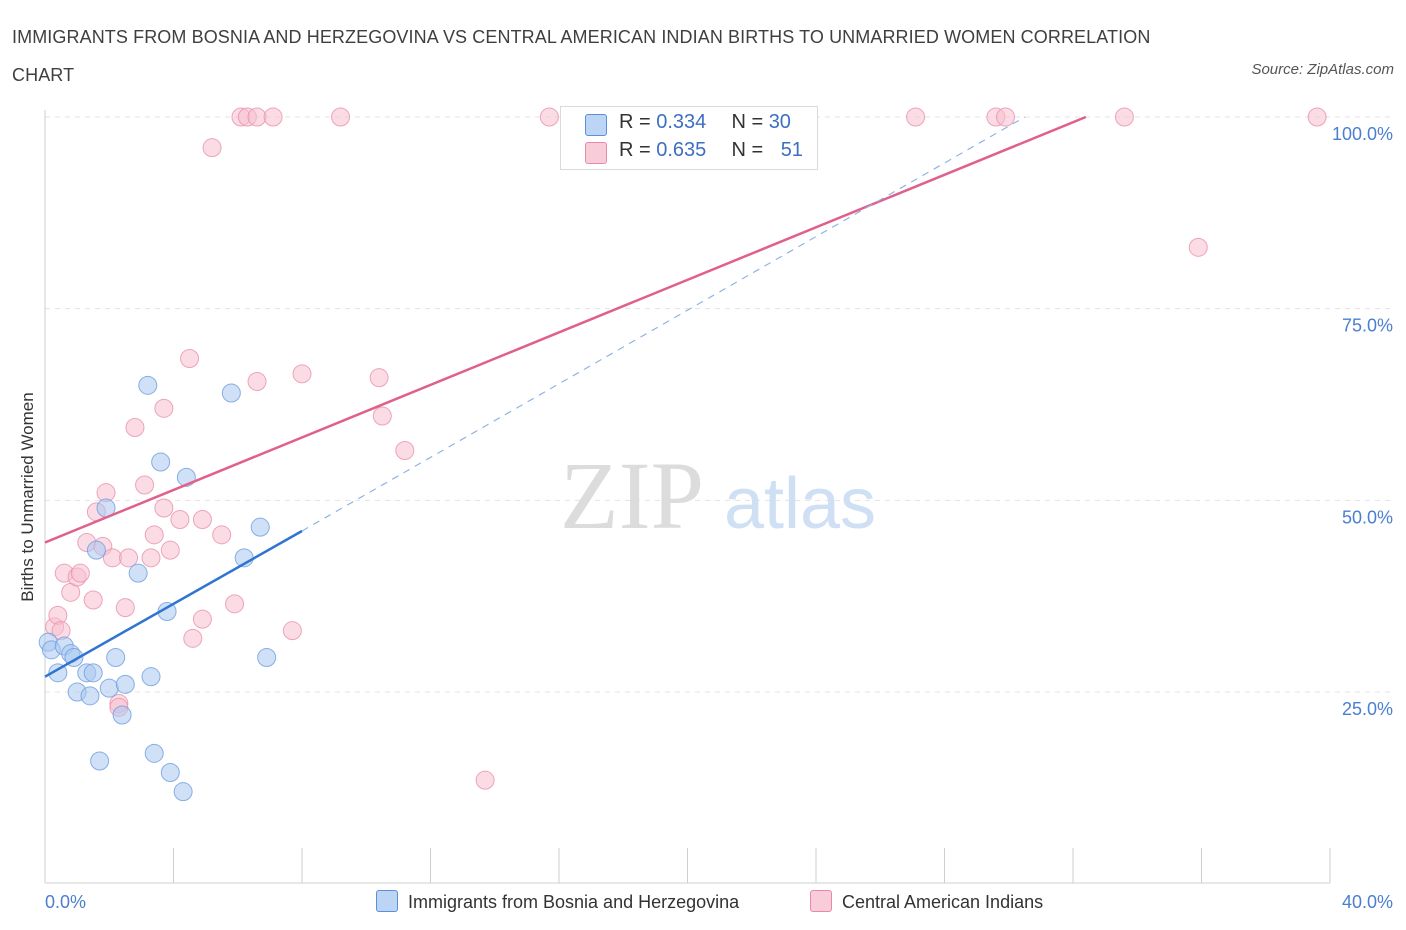 The image size is (1406, 930). I want to click on bottom-legend-blue: Immigrants from Bosnia and Herzegovina, so click(557, 901).